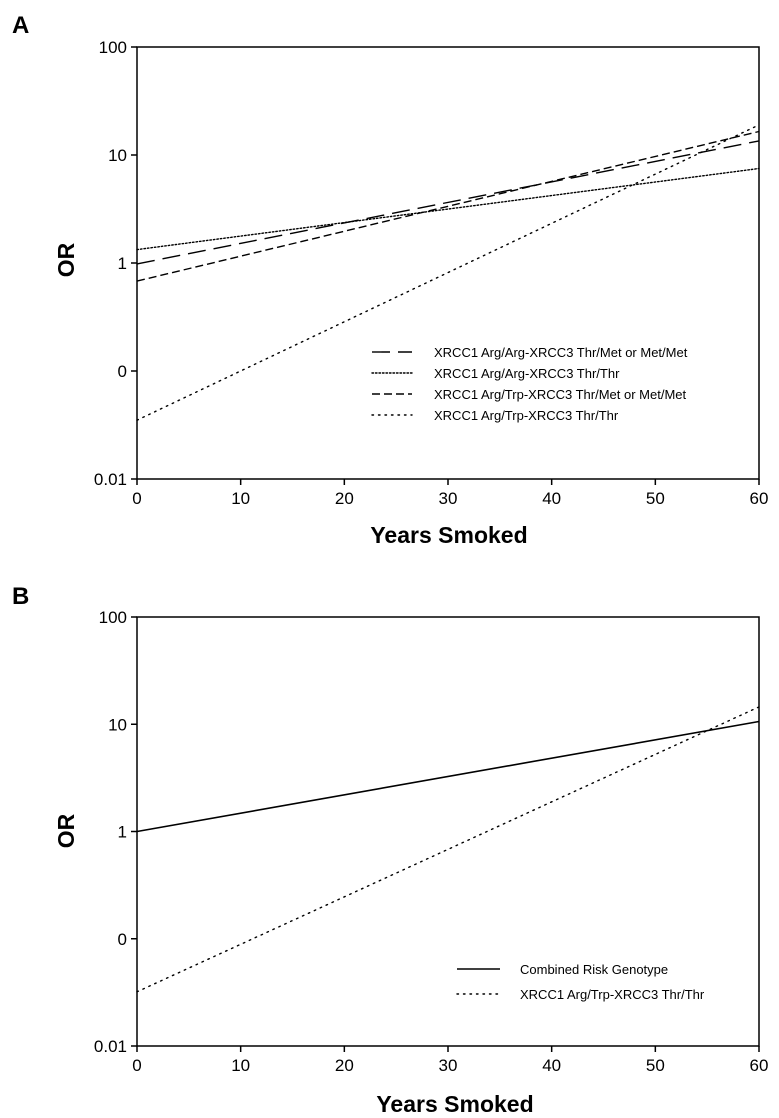 The image size is (779, 1118). I want to click on panel-a-x-axis-label: Years Smoked, so click(448, 535).